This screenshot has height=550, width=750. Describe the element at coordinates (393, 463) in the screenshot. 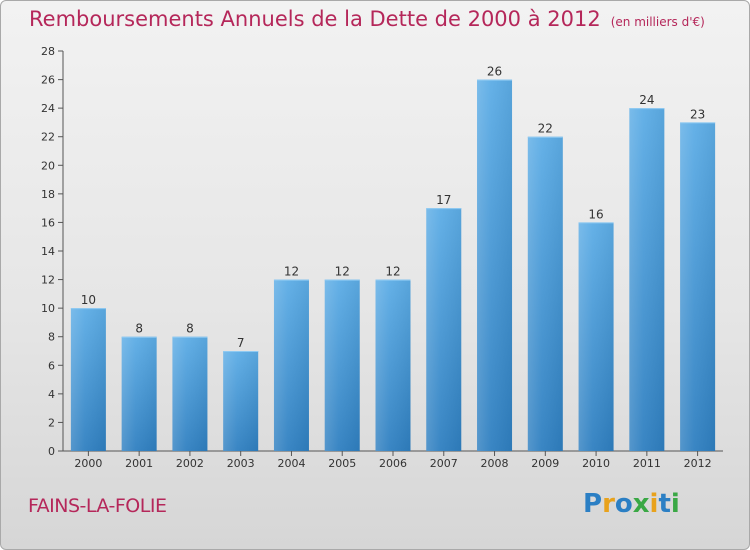

I see `x-tick-label: 2006` at that location.